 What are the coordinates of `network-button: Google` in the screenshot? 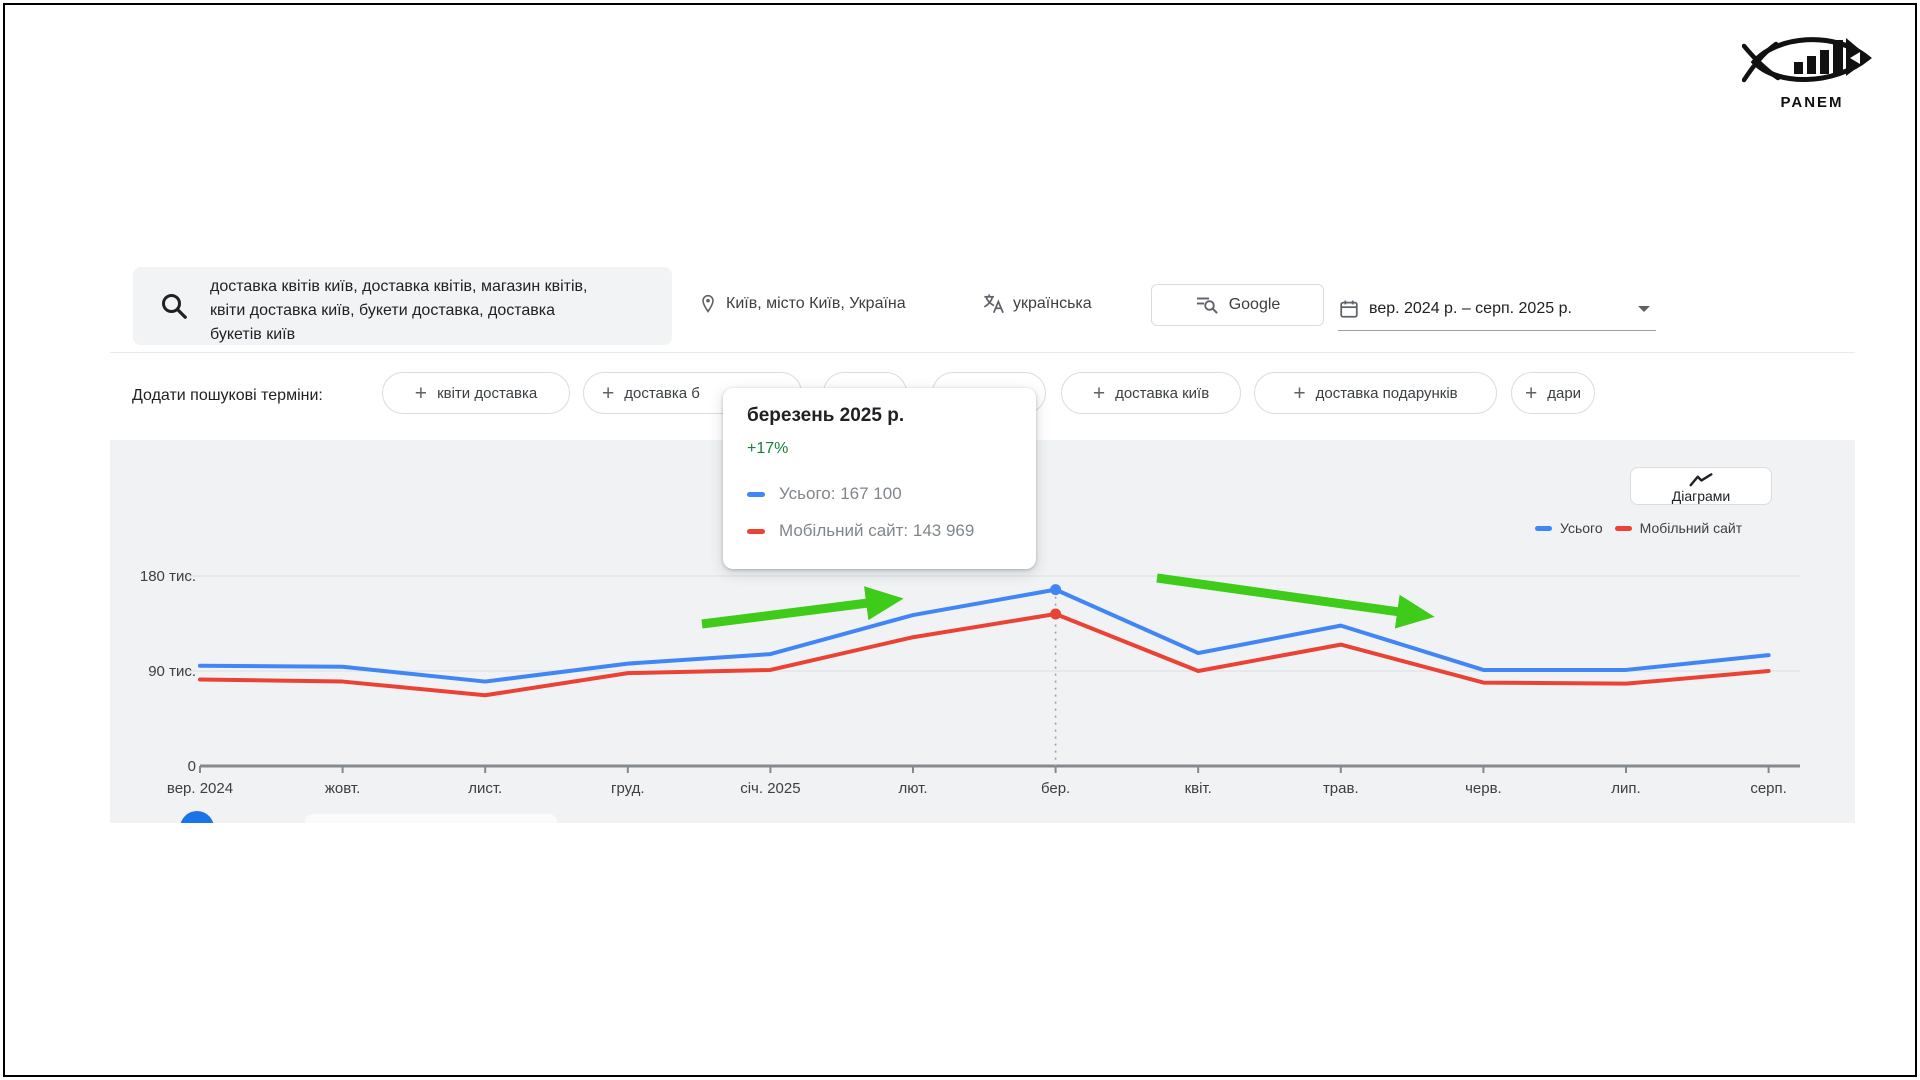 It's located at (1237, 305).